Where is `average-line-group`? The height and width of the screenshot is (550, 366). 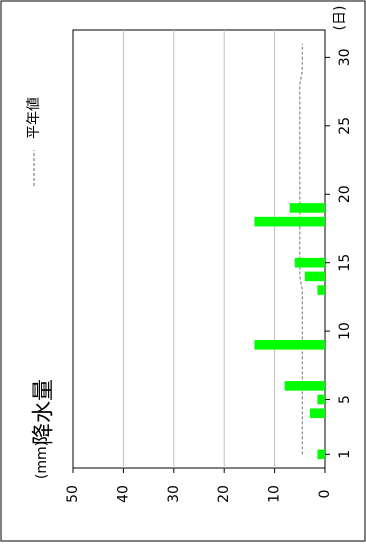 average-line-group is located at coordinates (301, 249).